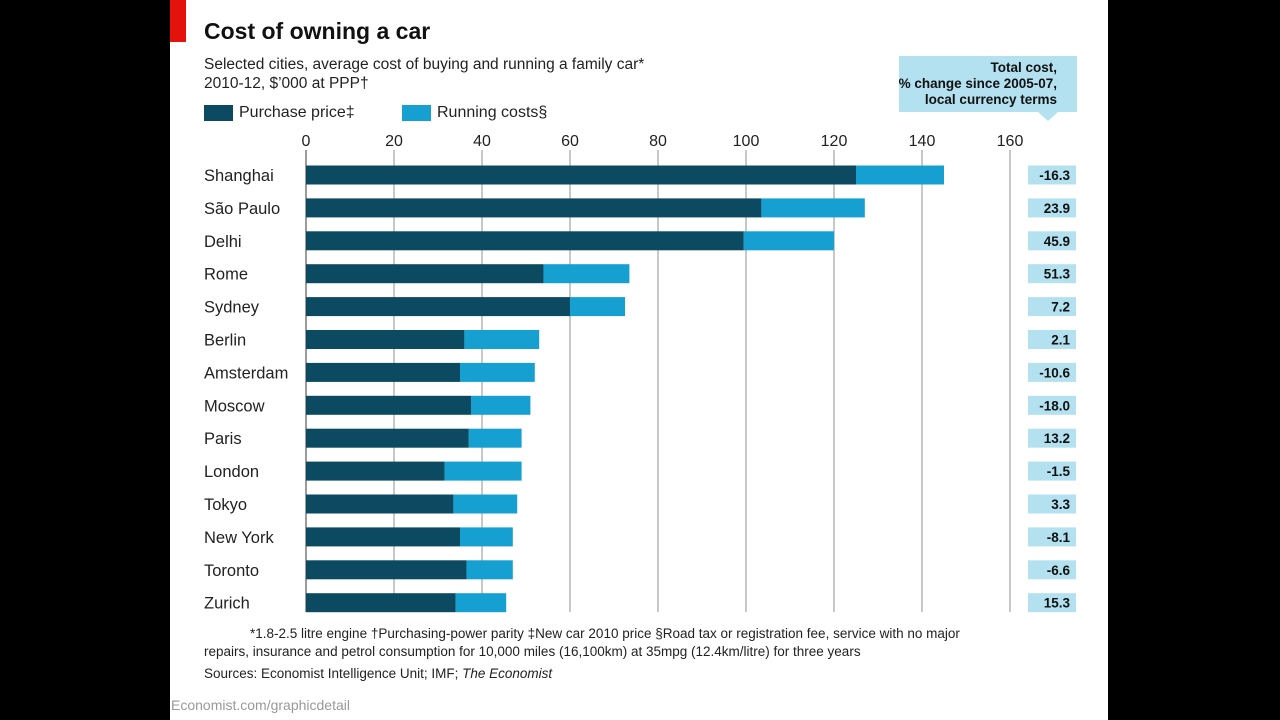 The image size is (1280, 720). Describe the element at coordinates (239, 538) in the screenshot. I see `category-label-11: New York` at that location.